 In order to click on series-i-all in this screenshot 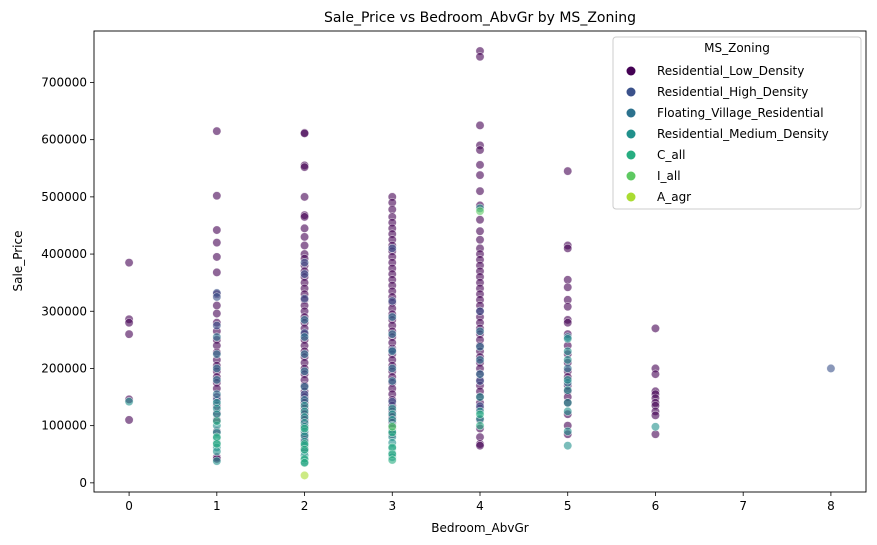, I will do `click(436, 319)`.